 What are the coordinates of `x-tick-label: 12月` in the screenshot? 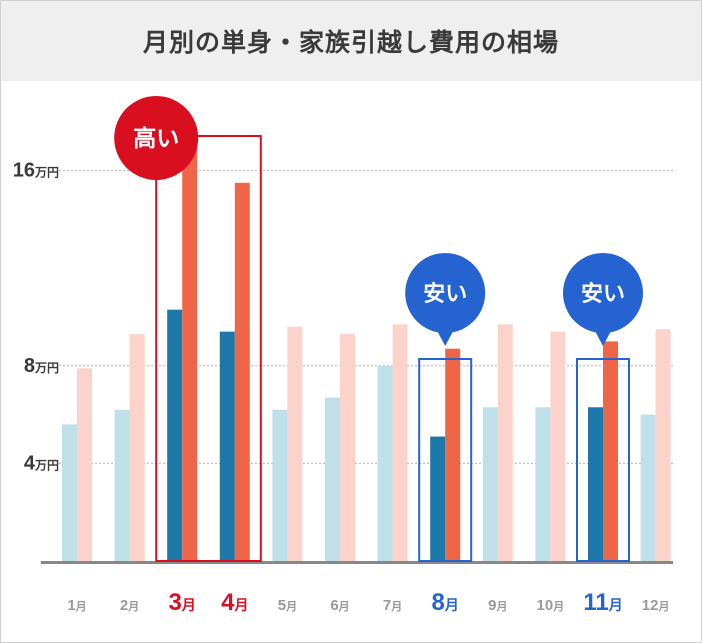 It's located at (656, 605).